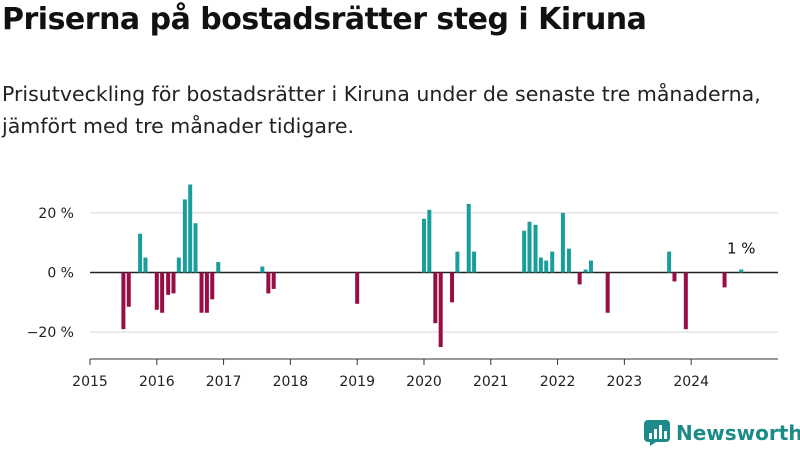  What do you see at coordinates (157, 382) in the screenshot?
I see `x-tick-label: 2016` at bounding box center [157, 382].